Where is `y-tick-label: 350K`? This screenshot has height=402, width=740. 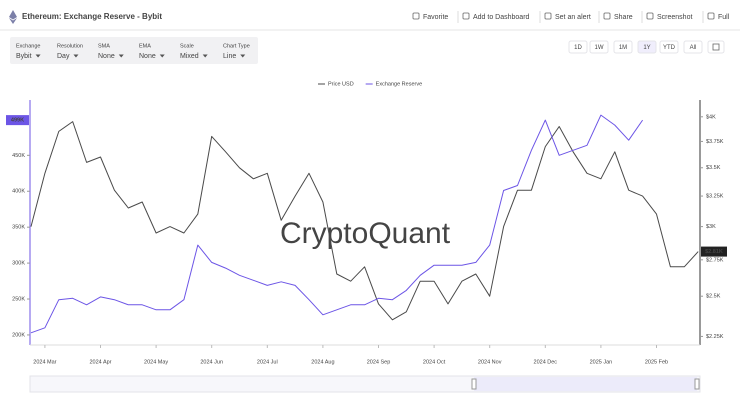 y-tick-label: 350K is located at coordinates (18, 228).